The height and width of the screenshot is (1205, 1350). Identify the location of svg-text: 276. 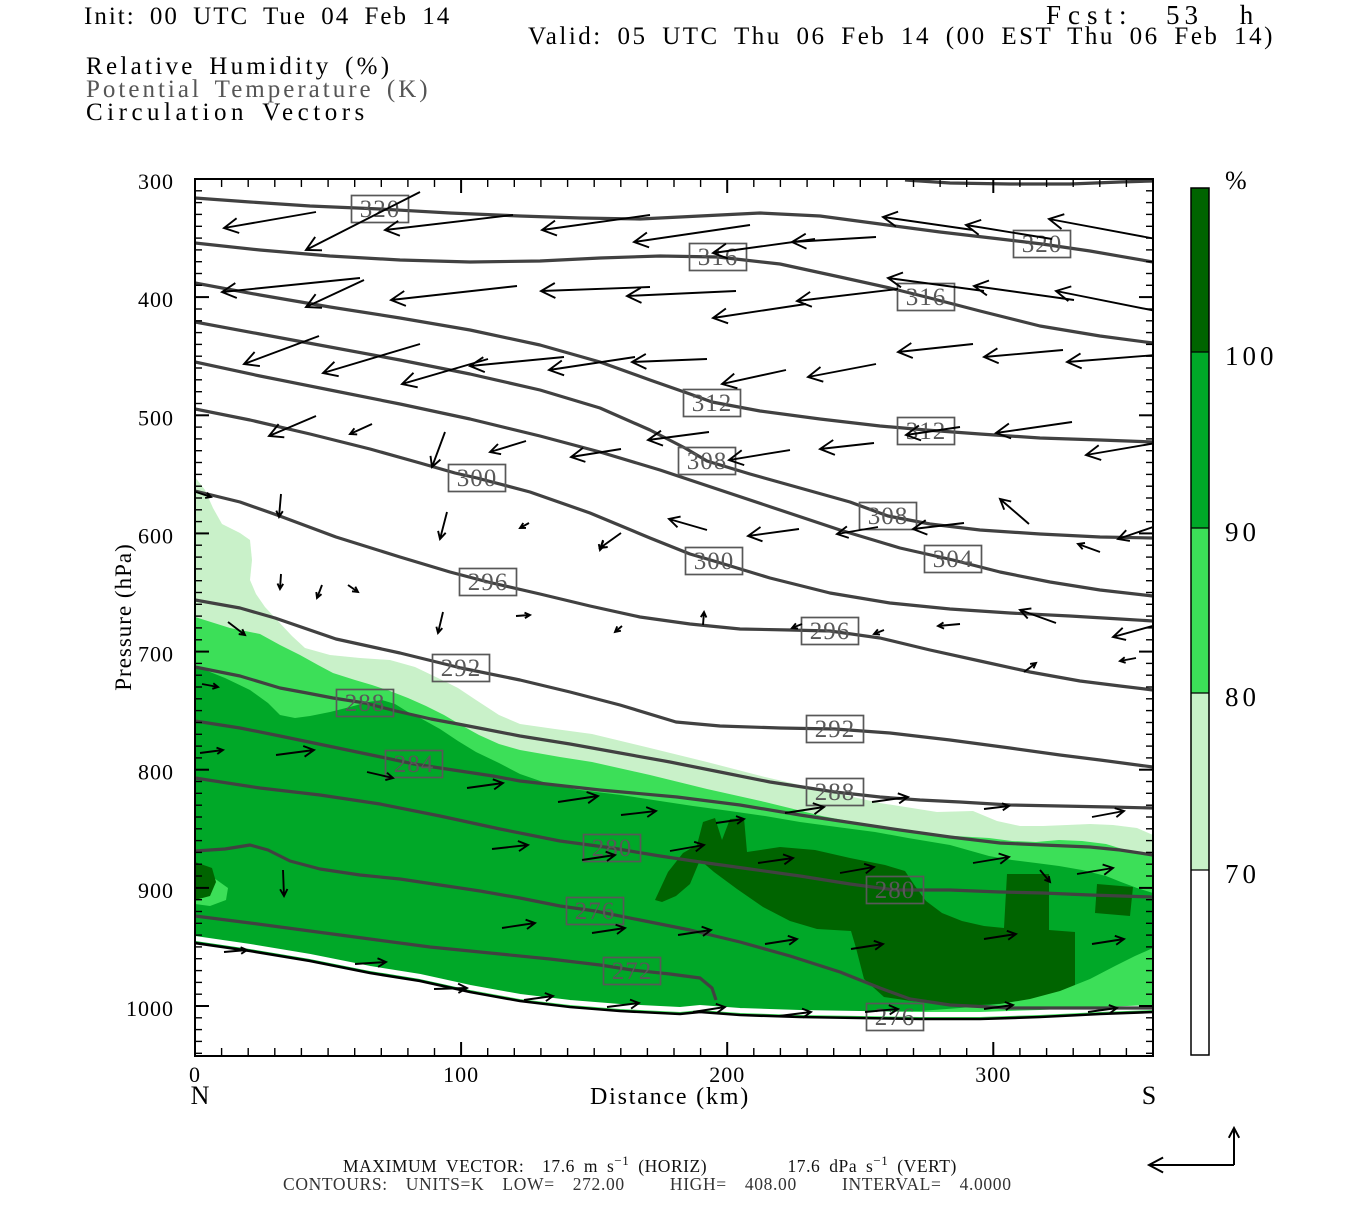
(595, 911).